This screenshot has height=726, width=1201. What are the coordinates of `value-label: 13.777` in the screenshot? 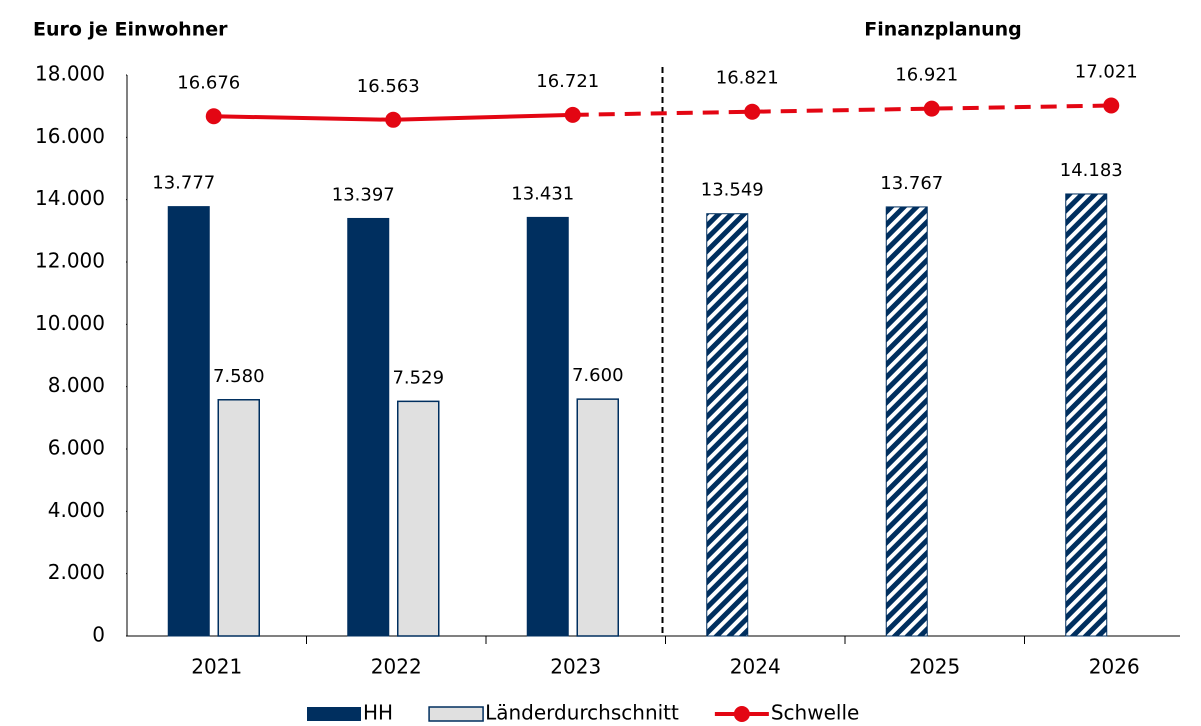 It's located at (183, 183).